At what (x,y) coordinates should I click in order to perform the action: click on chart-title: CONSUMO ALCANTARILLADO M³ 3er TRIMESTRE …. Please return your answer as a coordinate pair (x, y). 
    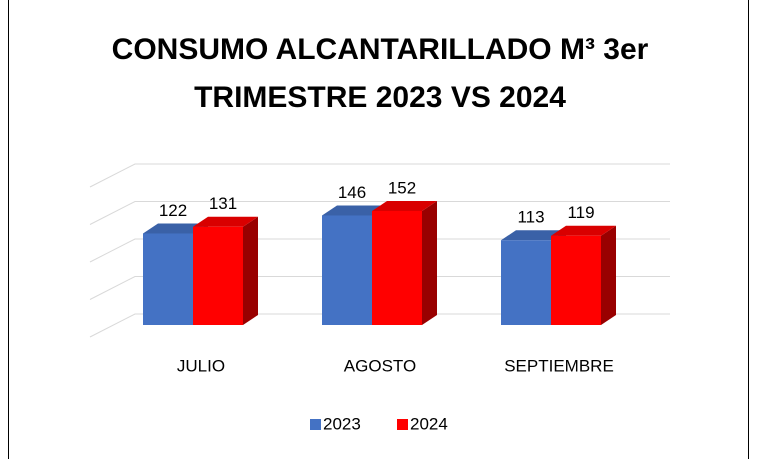
    Looking at the image, I should click on (380, 73).